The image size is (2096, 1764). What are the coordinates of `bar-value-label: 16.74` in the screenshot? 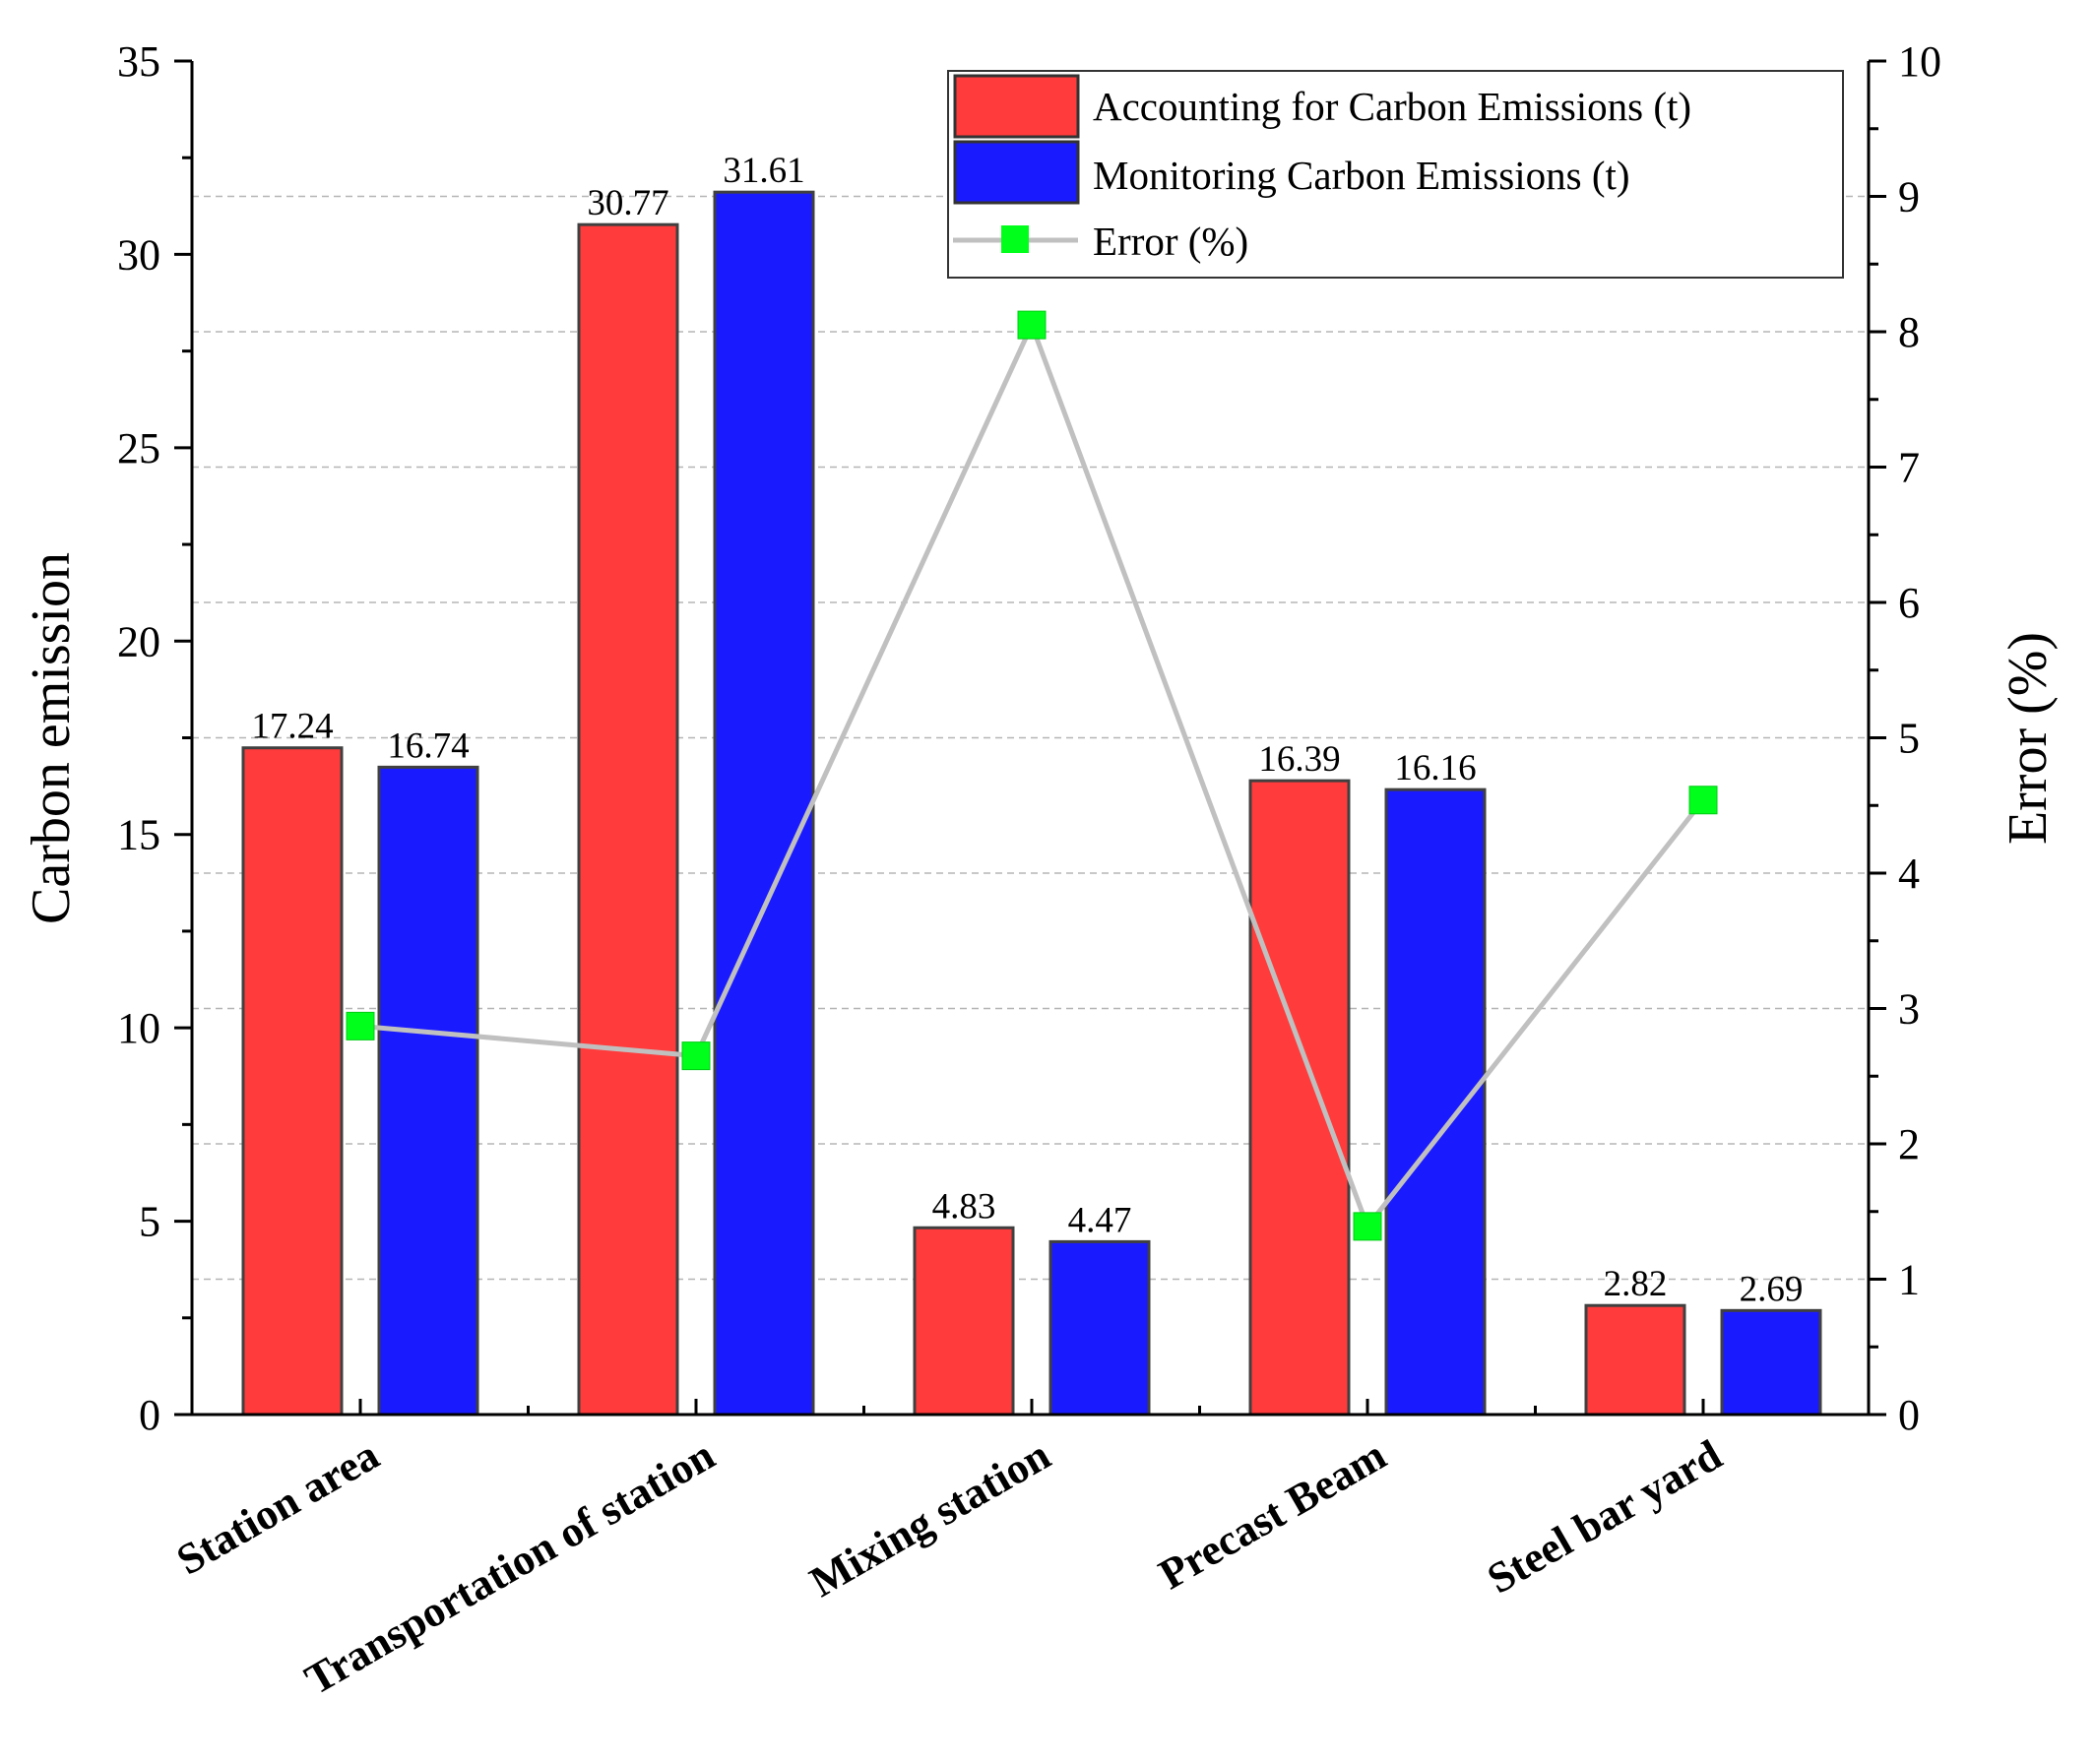 It's located at (428, 745).